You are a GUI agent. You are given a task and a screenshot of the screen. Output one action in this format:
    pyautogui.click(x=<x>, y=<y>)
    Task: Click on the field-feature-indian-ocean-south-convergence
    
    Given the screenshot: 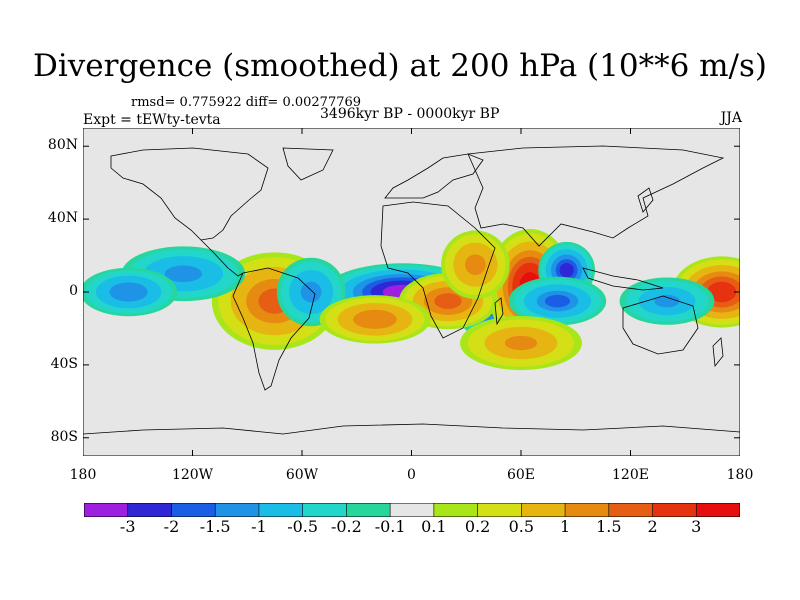 What is the action you would take?
    pyautogui.click(x=557, y=301)
    